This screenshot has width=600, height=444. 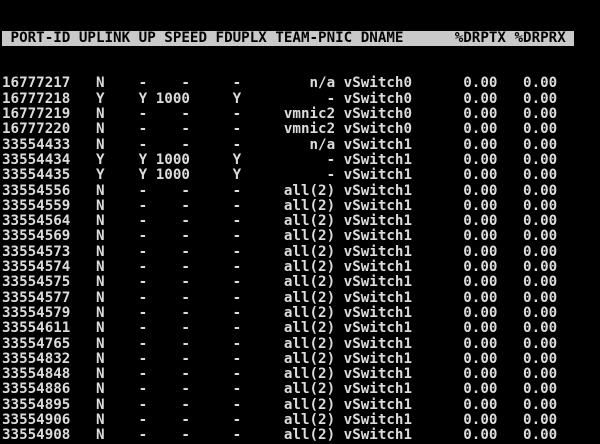 I want to click on table-row: 33554433 N - - - n/a vSwitch1 0.00 0.00, so click(x=280, y=144).